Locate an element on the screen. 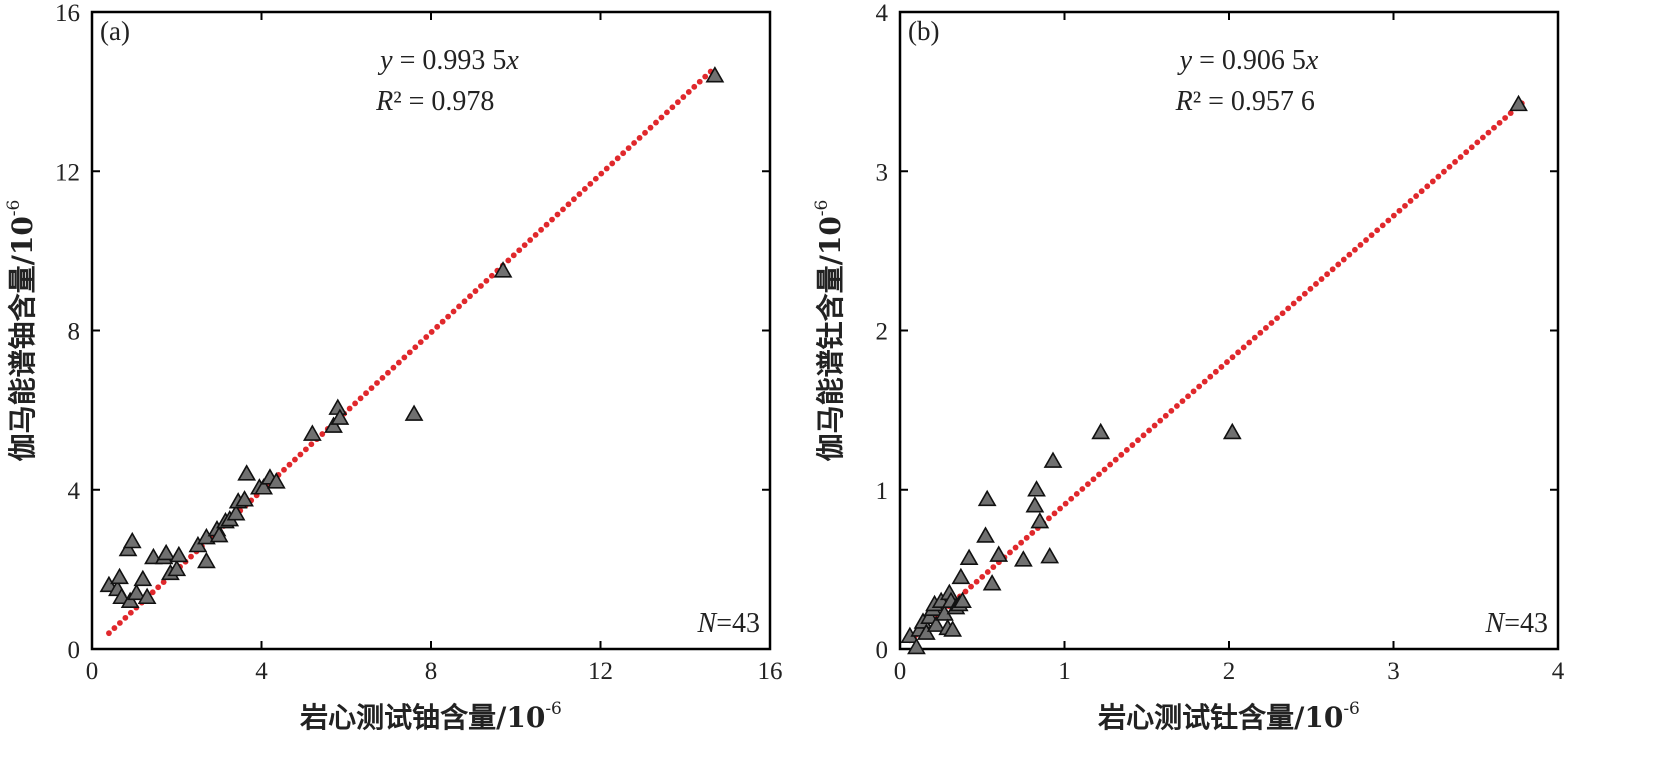 This screenshot has width=1660, height=770. y-tick-label: 12 is located at coordinates (67, 172).